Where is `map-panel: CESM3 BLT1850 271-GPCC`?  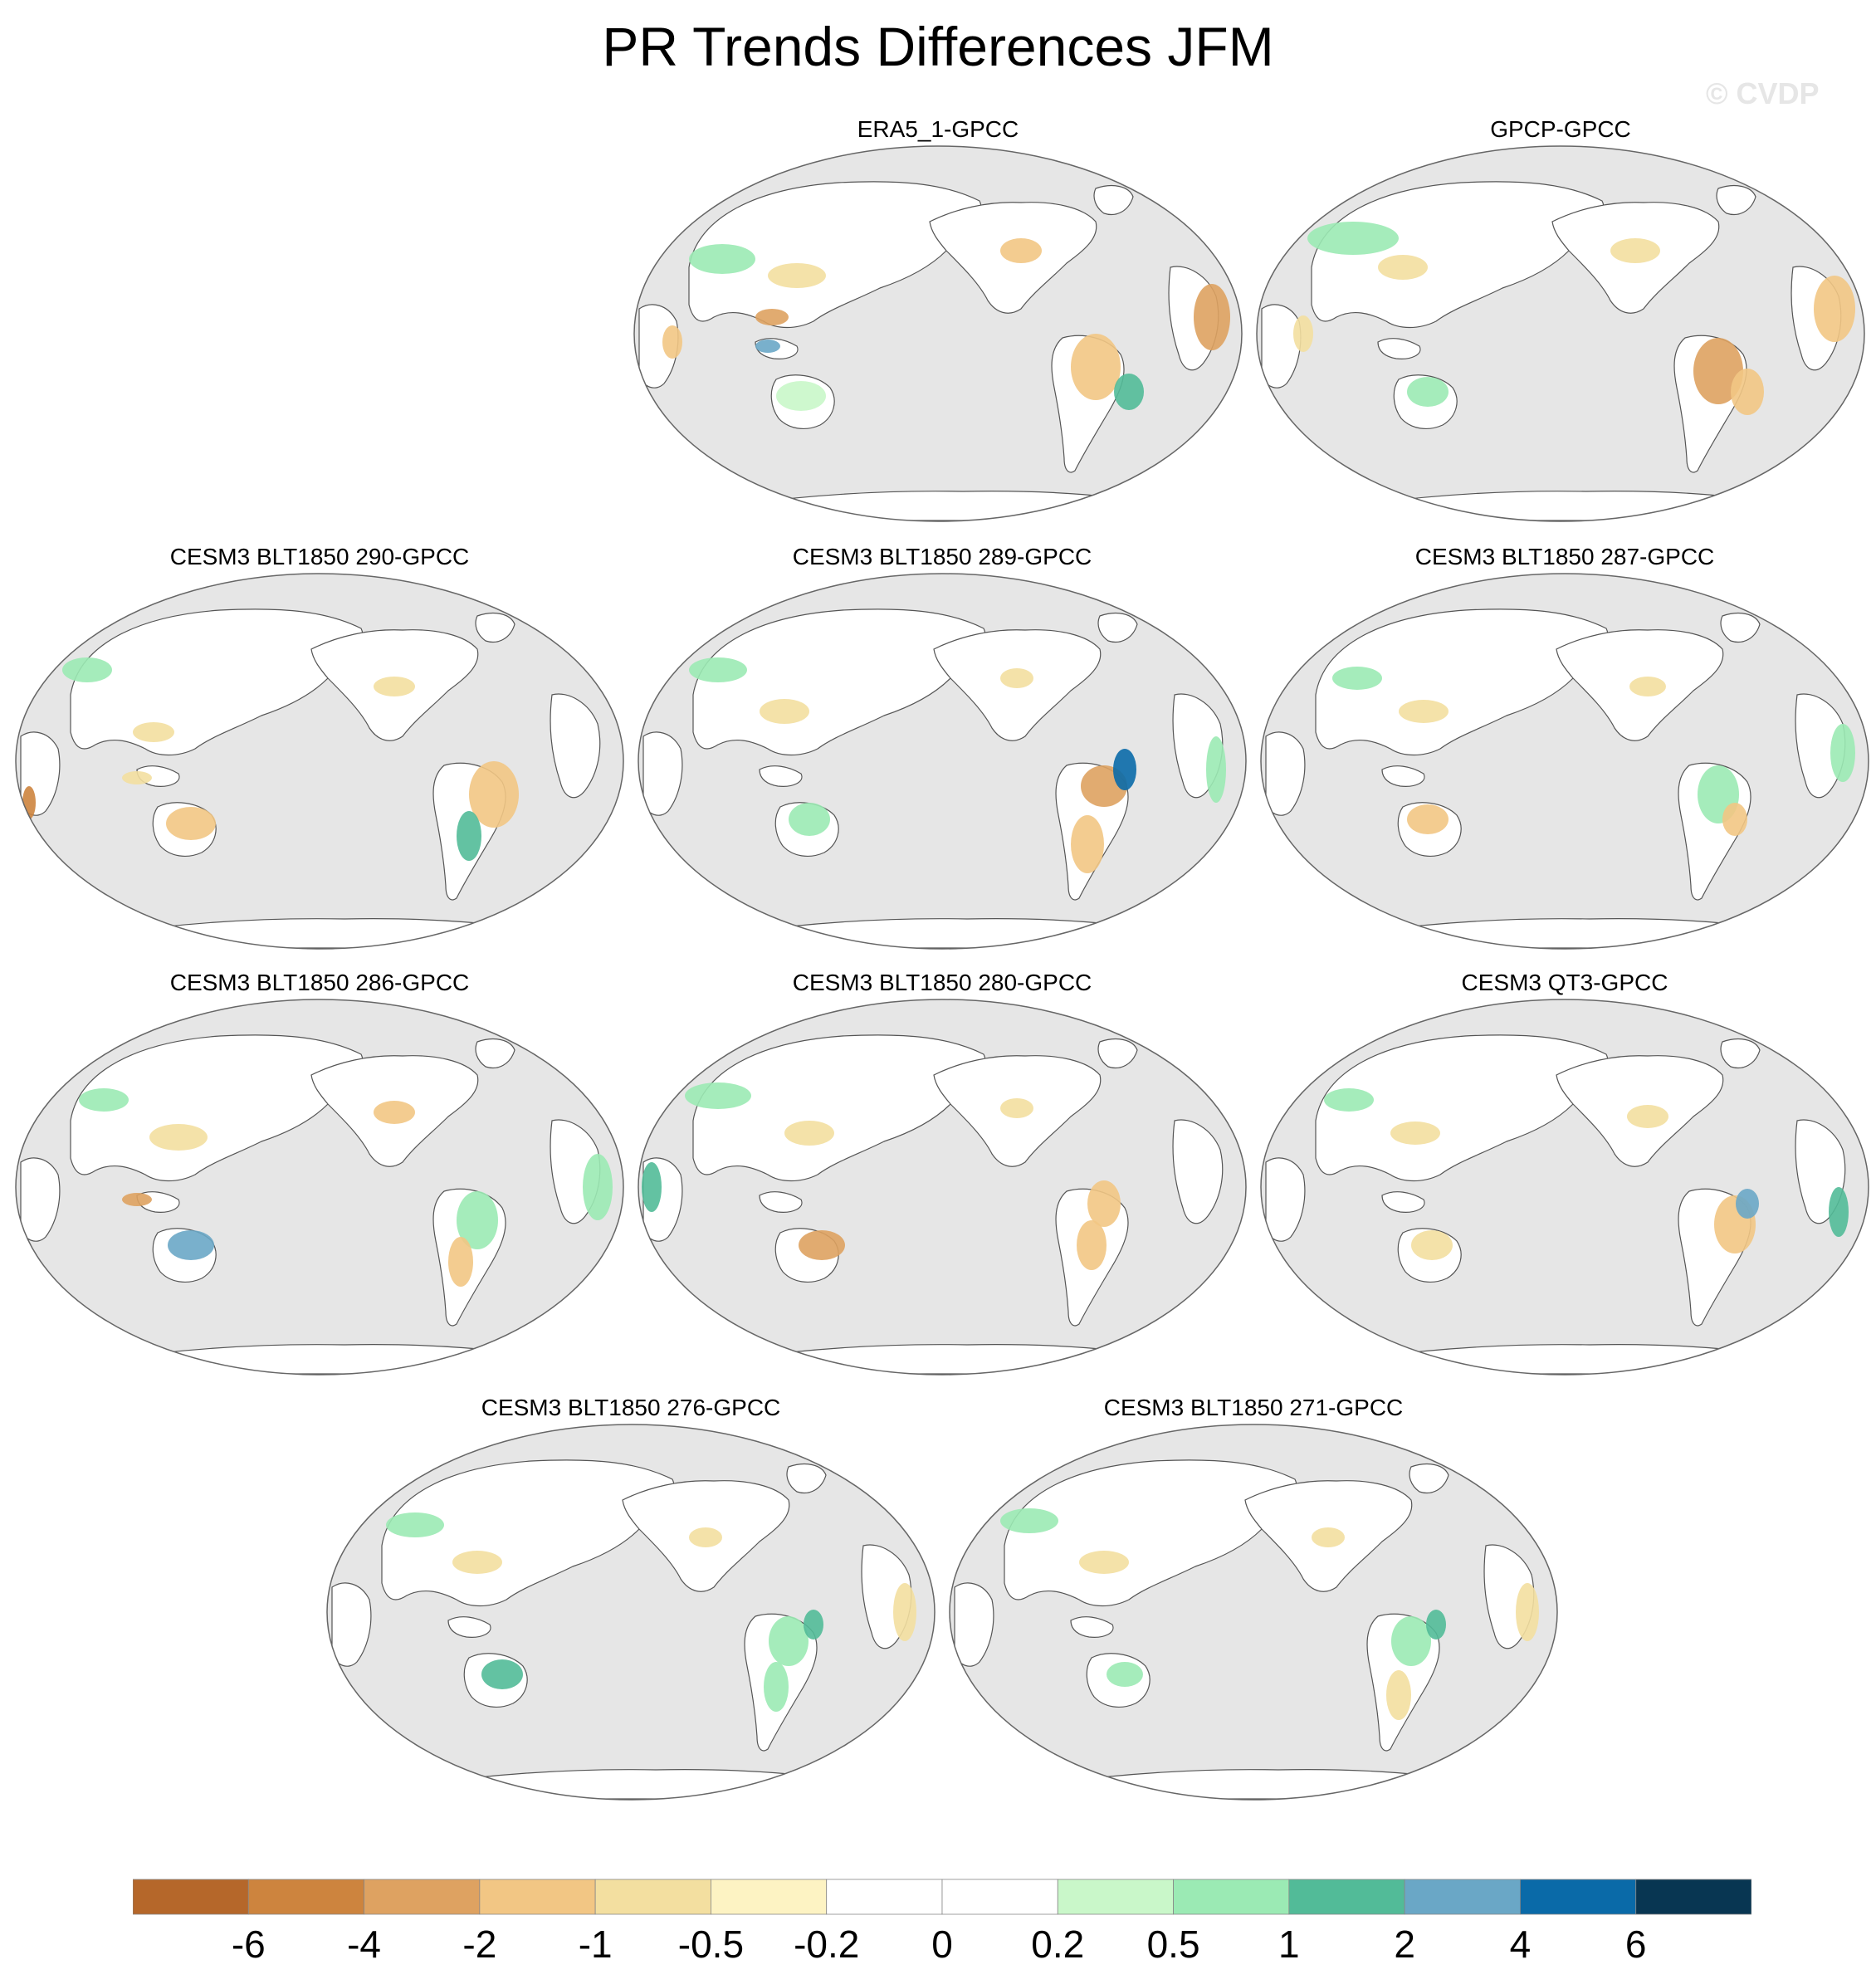
map-panel: CESM3 BLT1850 271-GPCC is located at coordinates (1253, 1602).